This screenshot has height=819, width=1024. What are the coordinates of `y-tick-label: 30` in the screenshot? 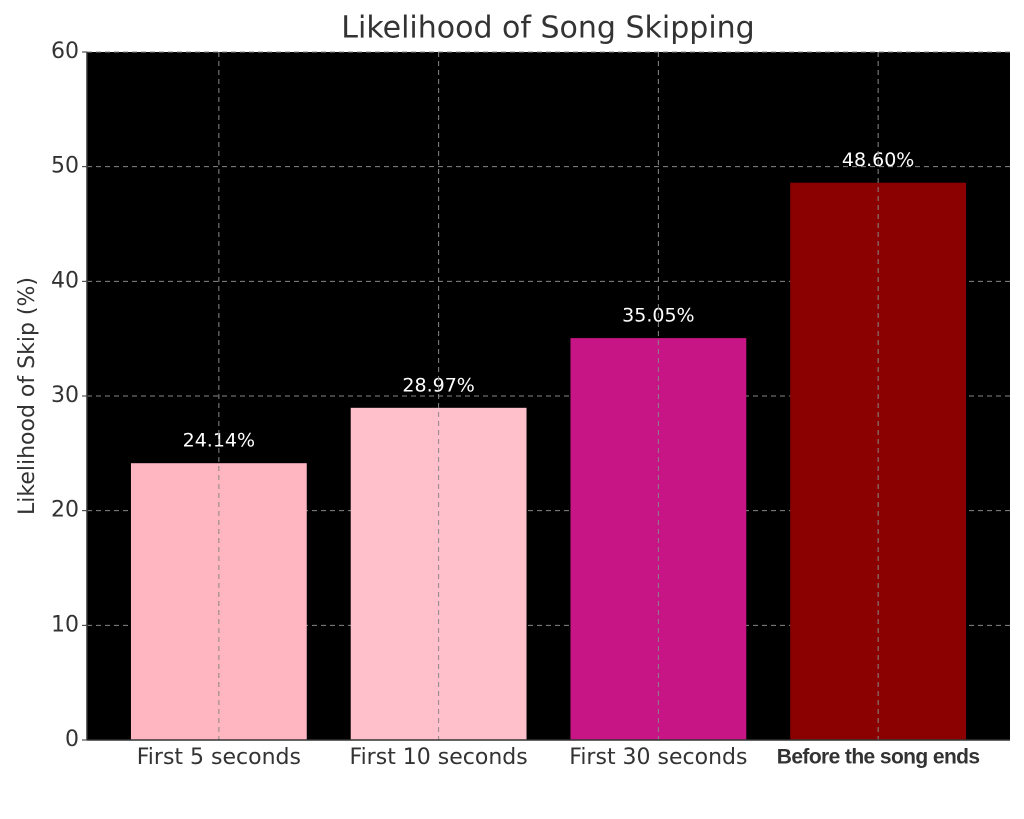 It's located at (65, 395).